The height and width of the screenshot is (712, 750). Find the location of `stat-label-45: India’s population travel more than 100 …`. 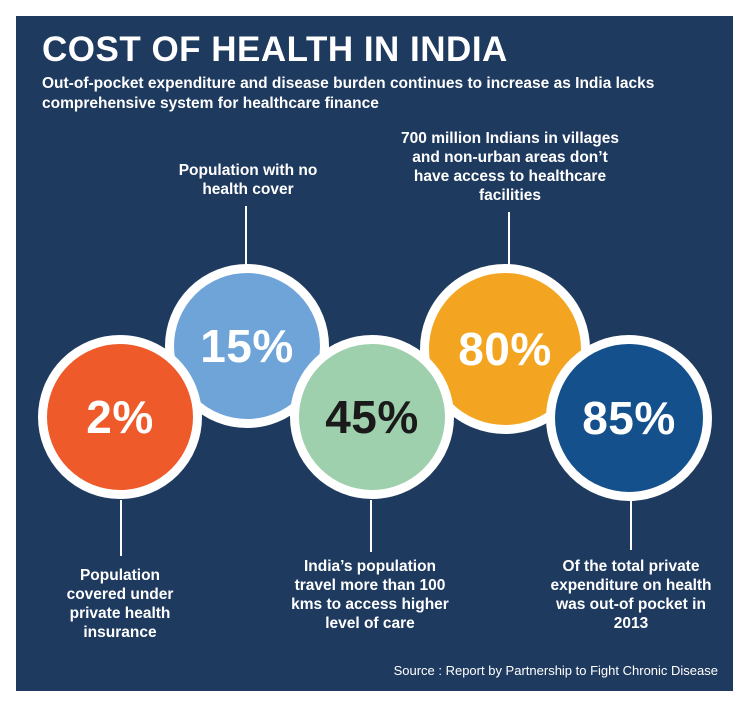

stat-label-45: India’s population travel more than 100 … is located at coordinates (370, 595).